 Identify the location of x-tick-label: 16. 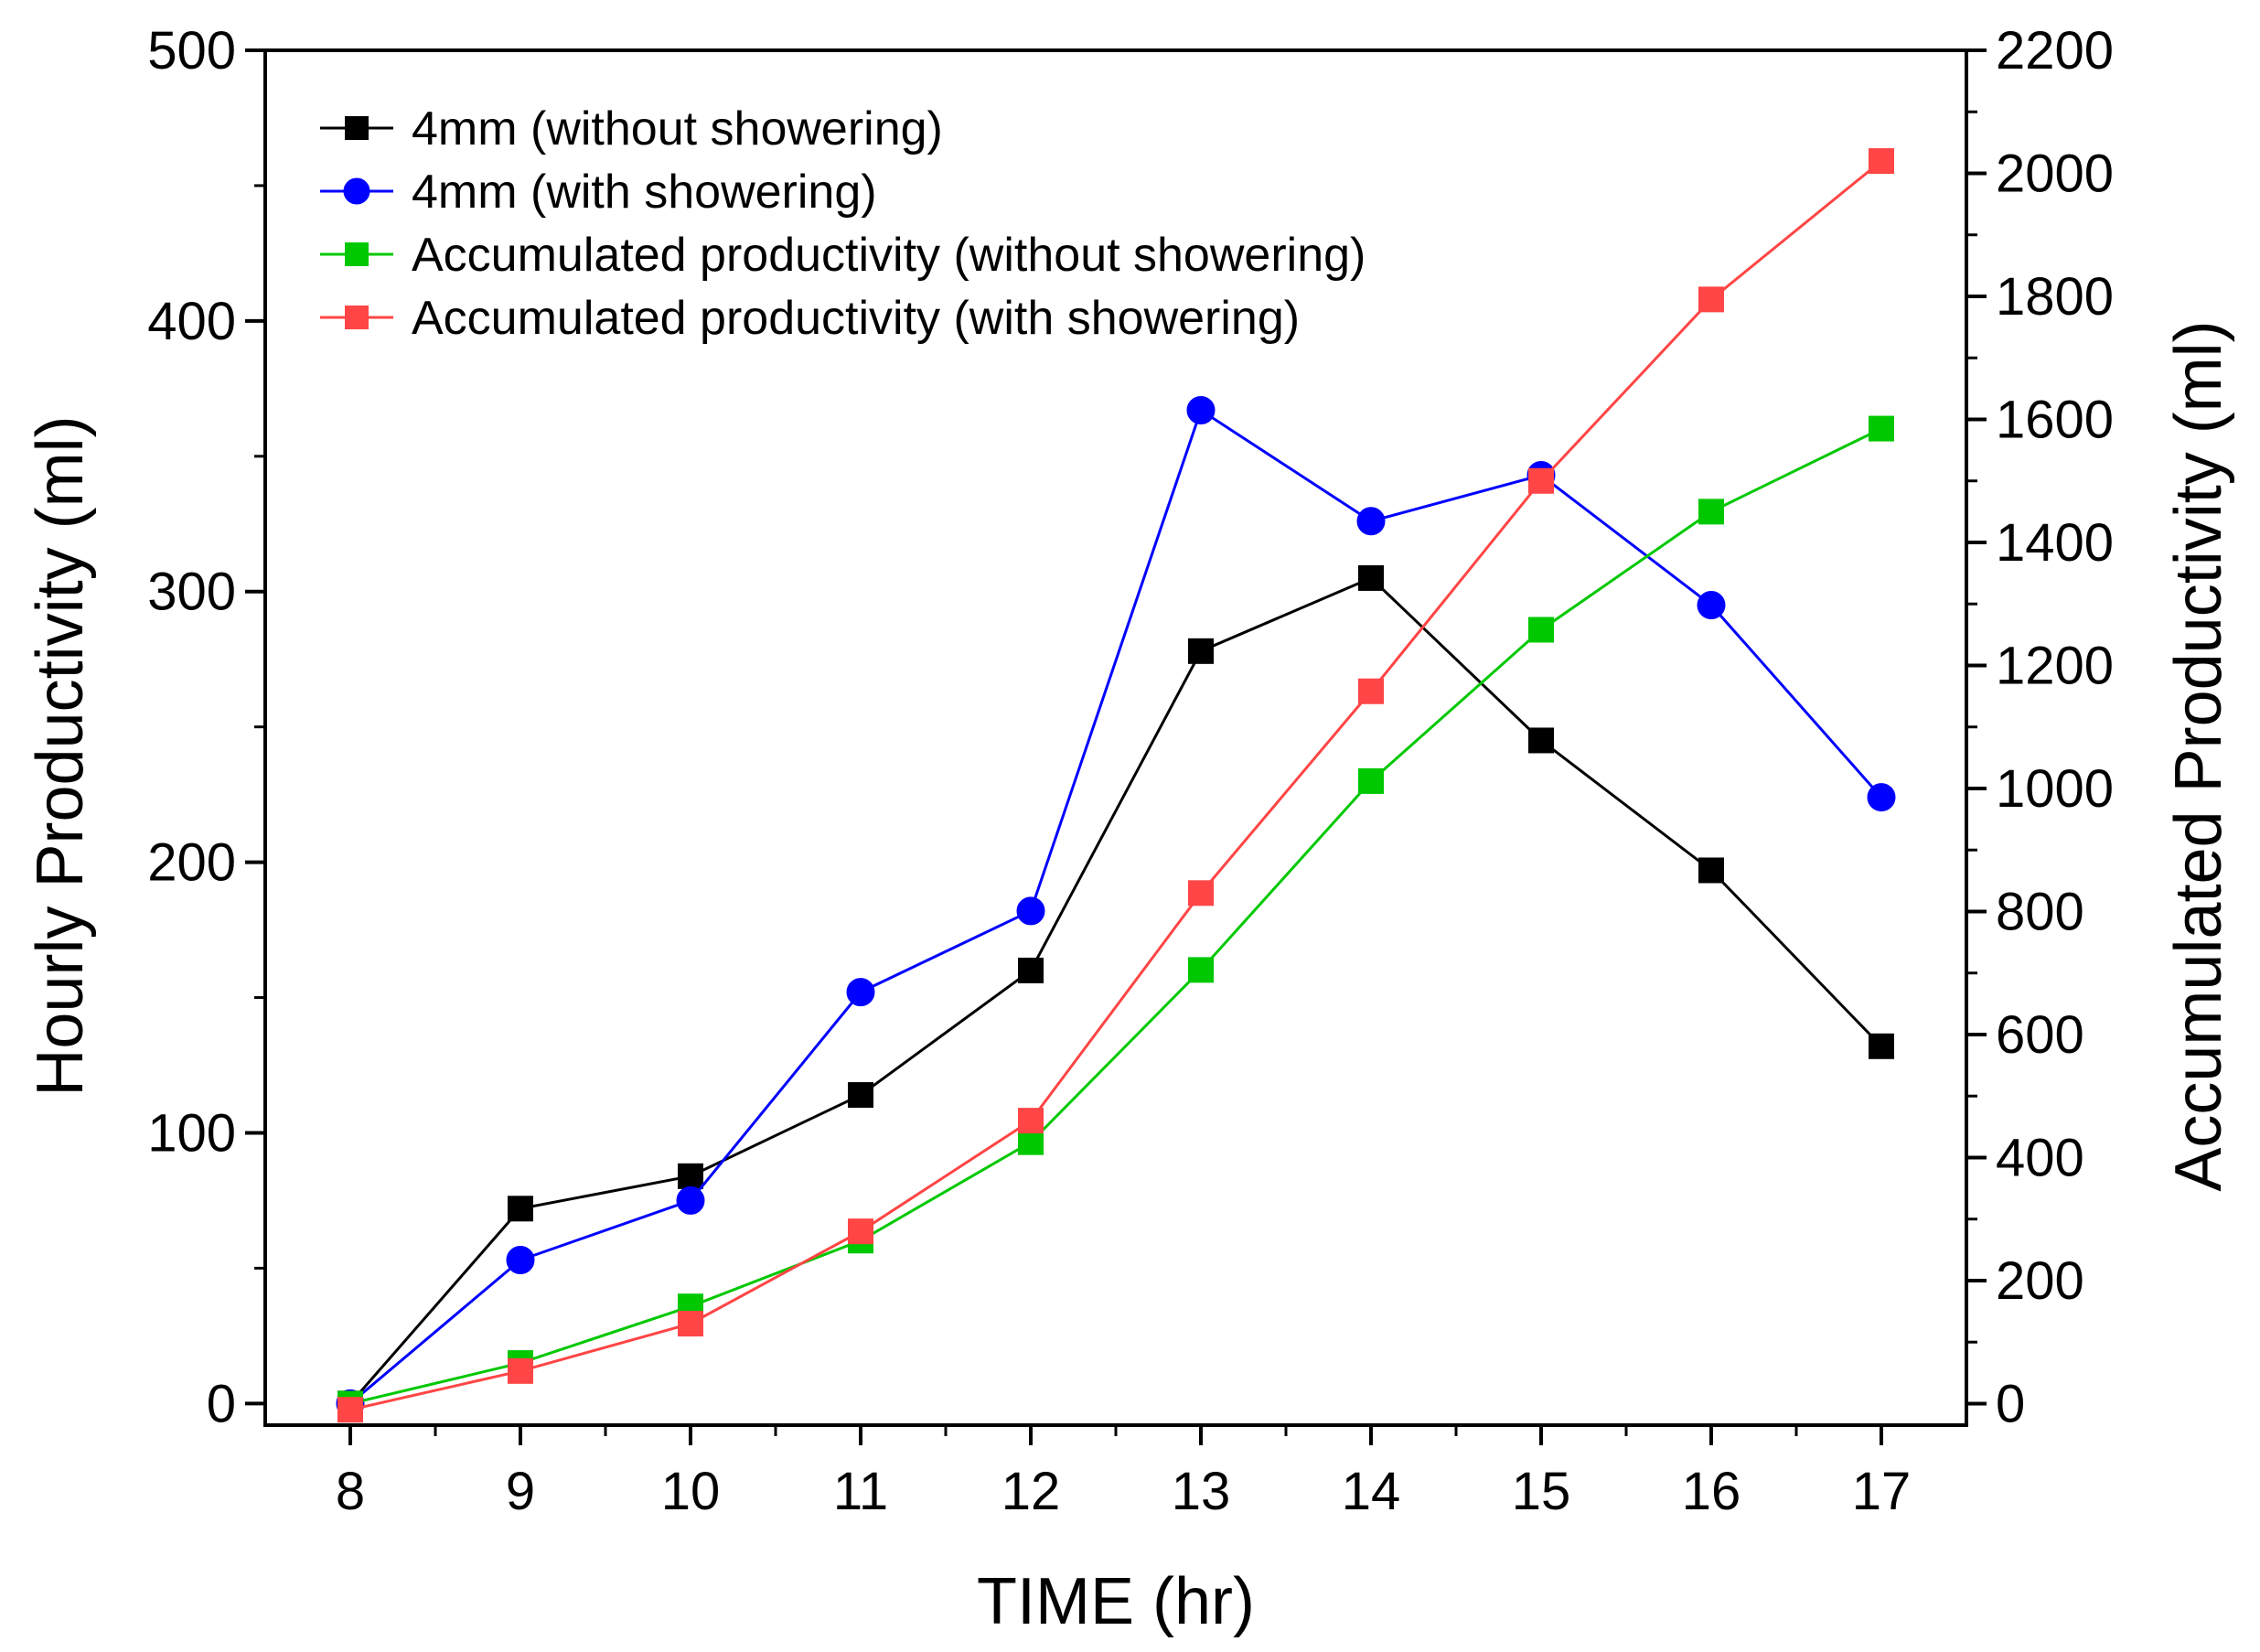
(1711, 1491).